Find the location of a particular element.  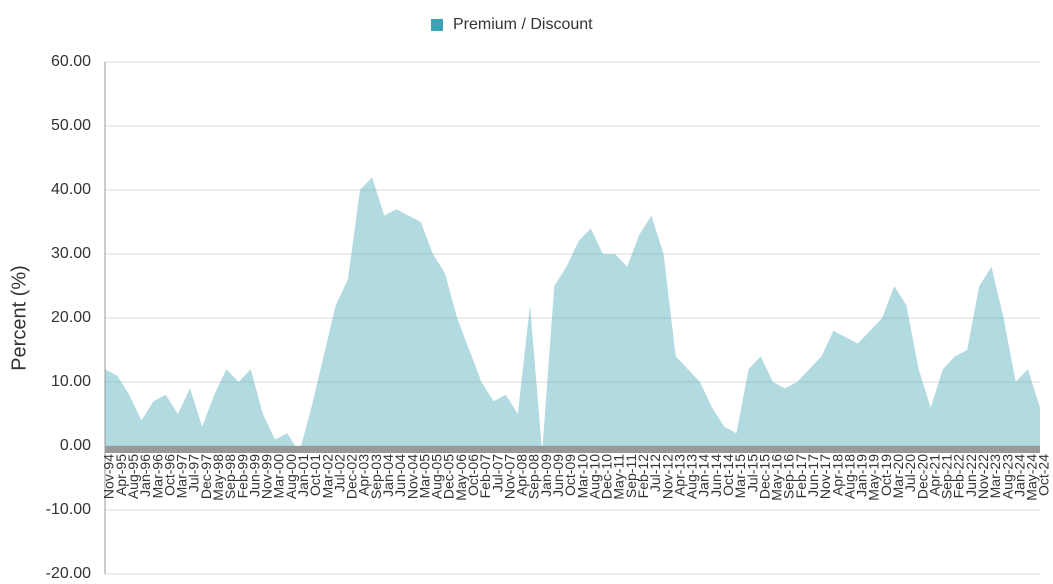

x-tick-label: Mar-97 is located at coordinates (182, 476).